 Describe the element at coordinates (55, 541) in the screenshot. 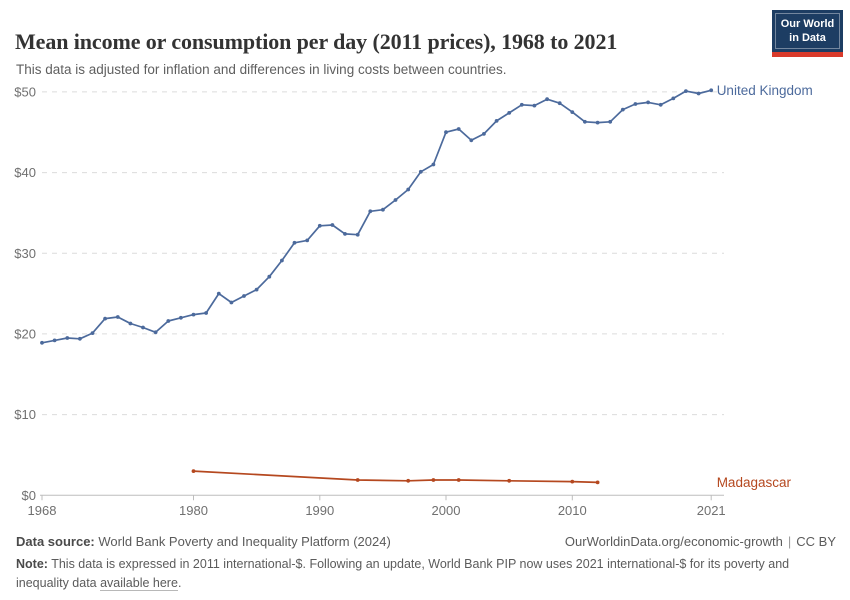

I see `data-source-label: Data source:` at that location.